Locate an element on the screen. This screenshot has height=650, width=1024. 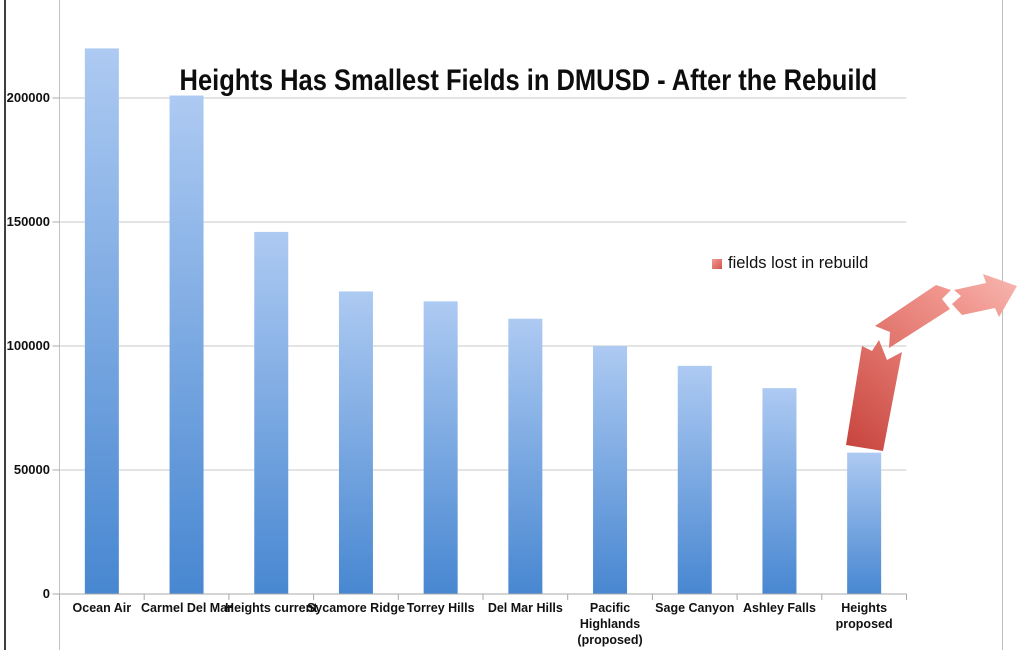
legend-marker-icon is located at coordinates (717, 264).